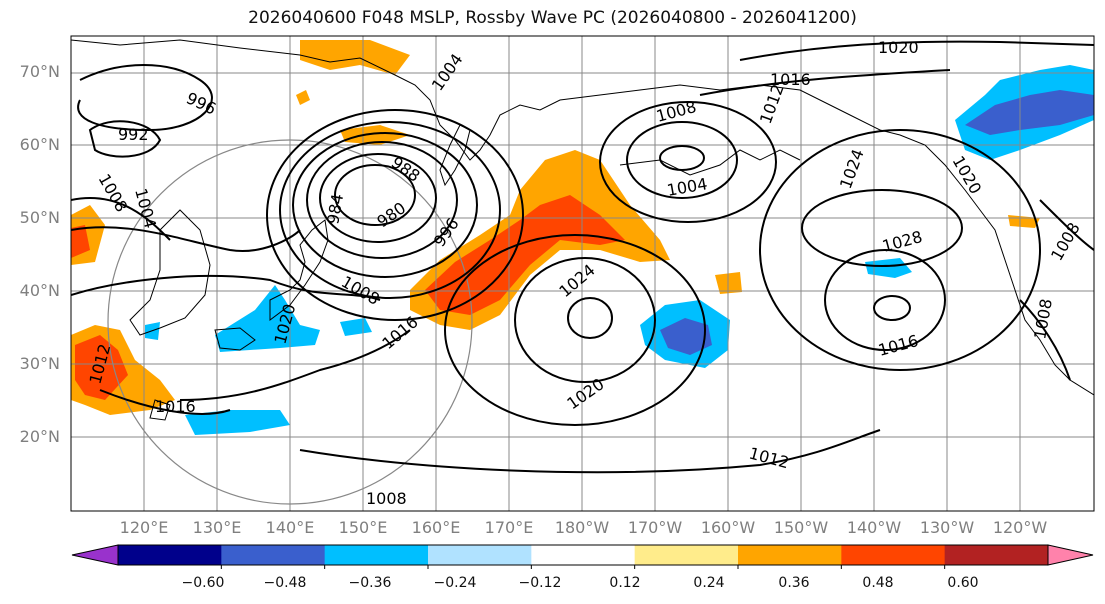 This screenshot has width=1105, height=604. Describe the element at coordinates (509, 527) in the screenshot. I see `lon-label: 170°E` at that location.